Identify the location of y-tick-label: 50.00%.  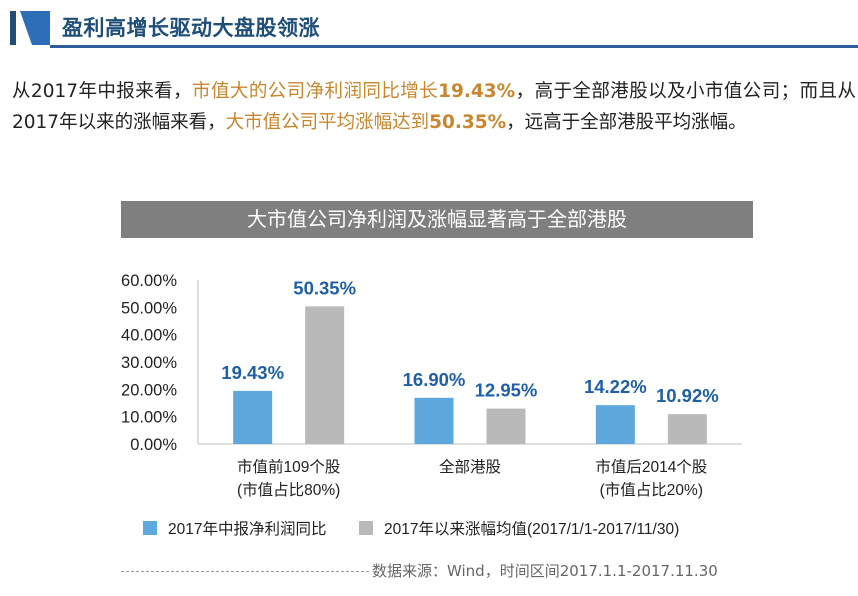
(149, 308).